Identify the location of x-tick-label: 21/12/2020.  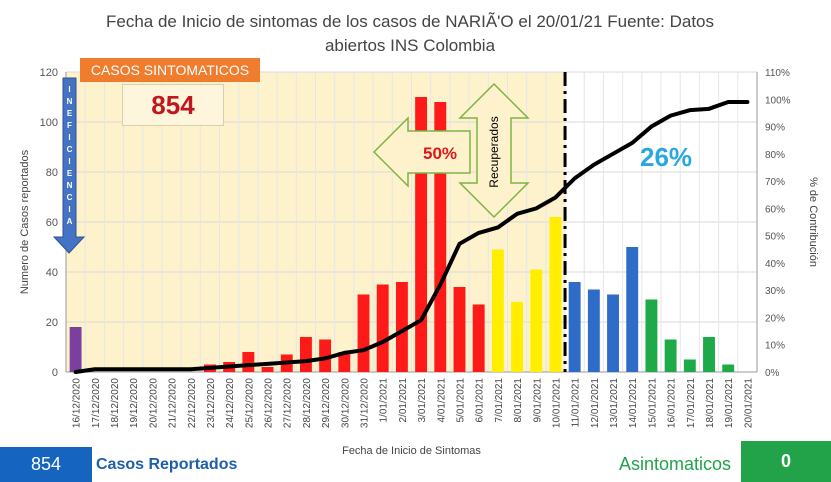
(173, 403).